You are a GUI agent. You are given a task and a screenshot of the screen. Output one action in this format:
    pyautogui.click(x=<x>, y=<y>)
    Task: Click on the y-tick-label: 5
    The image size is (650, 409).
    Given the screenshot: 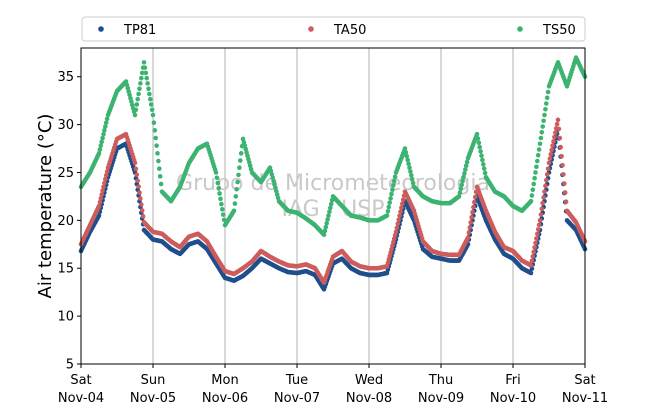 What is the action you would take?
    pyautogui.click(x=70, y=365)
    